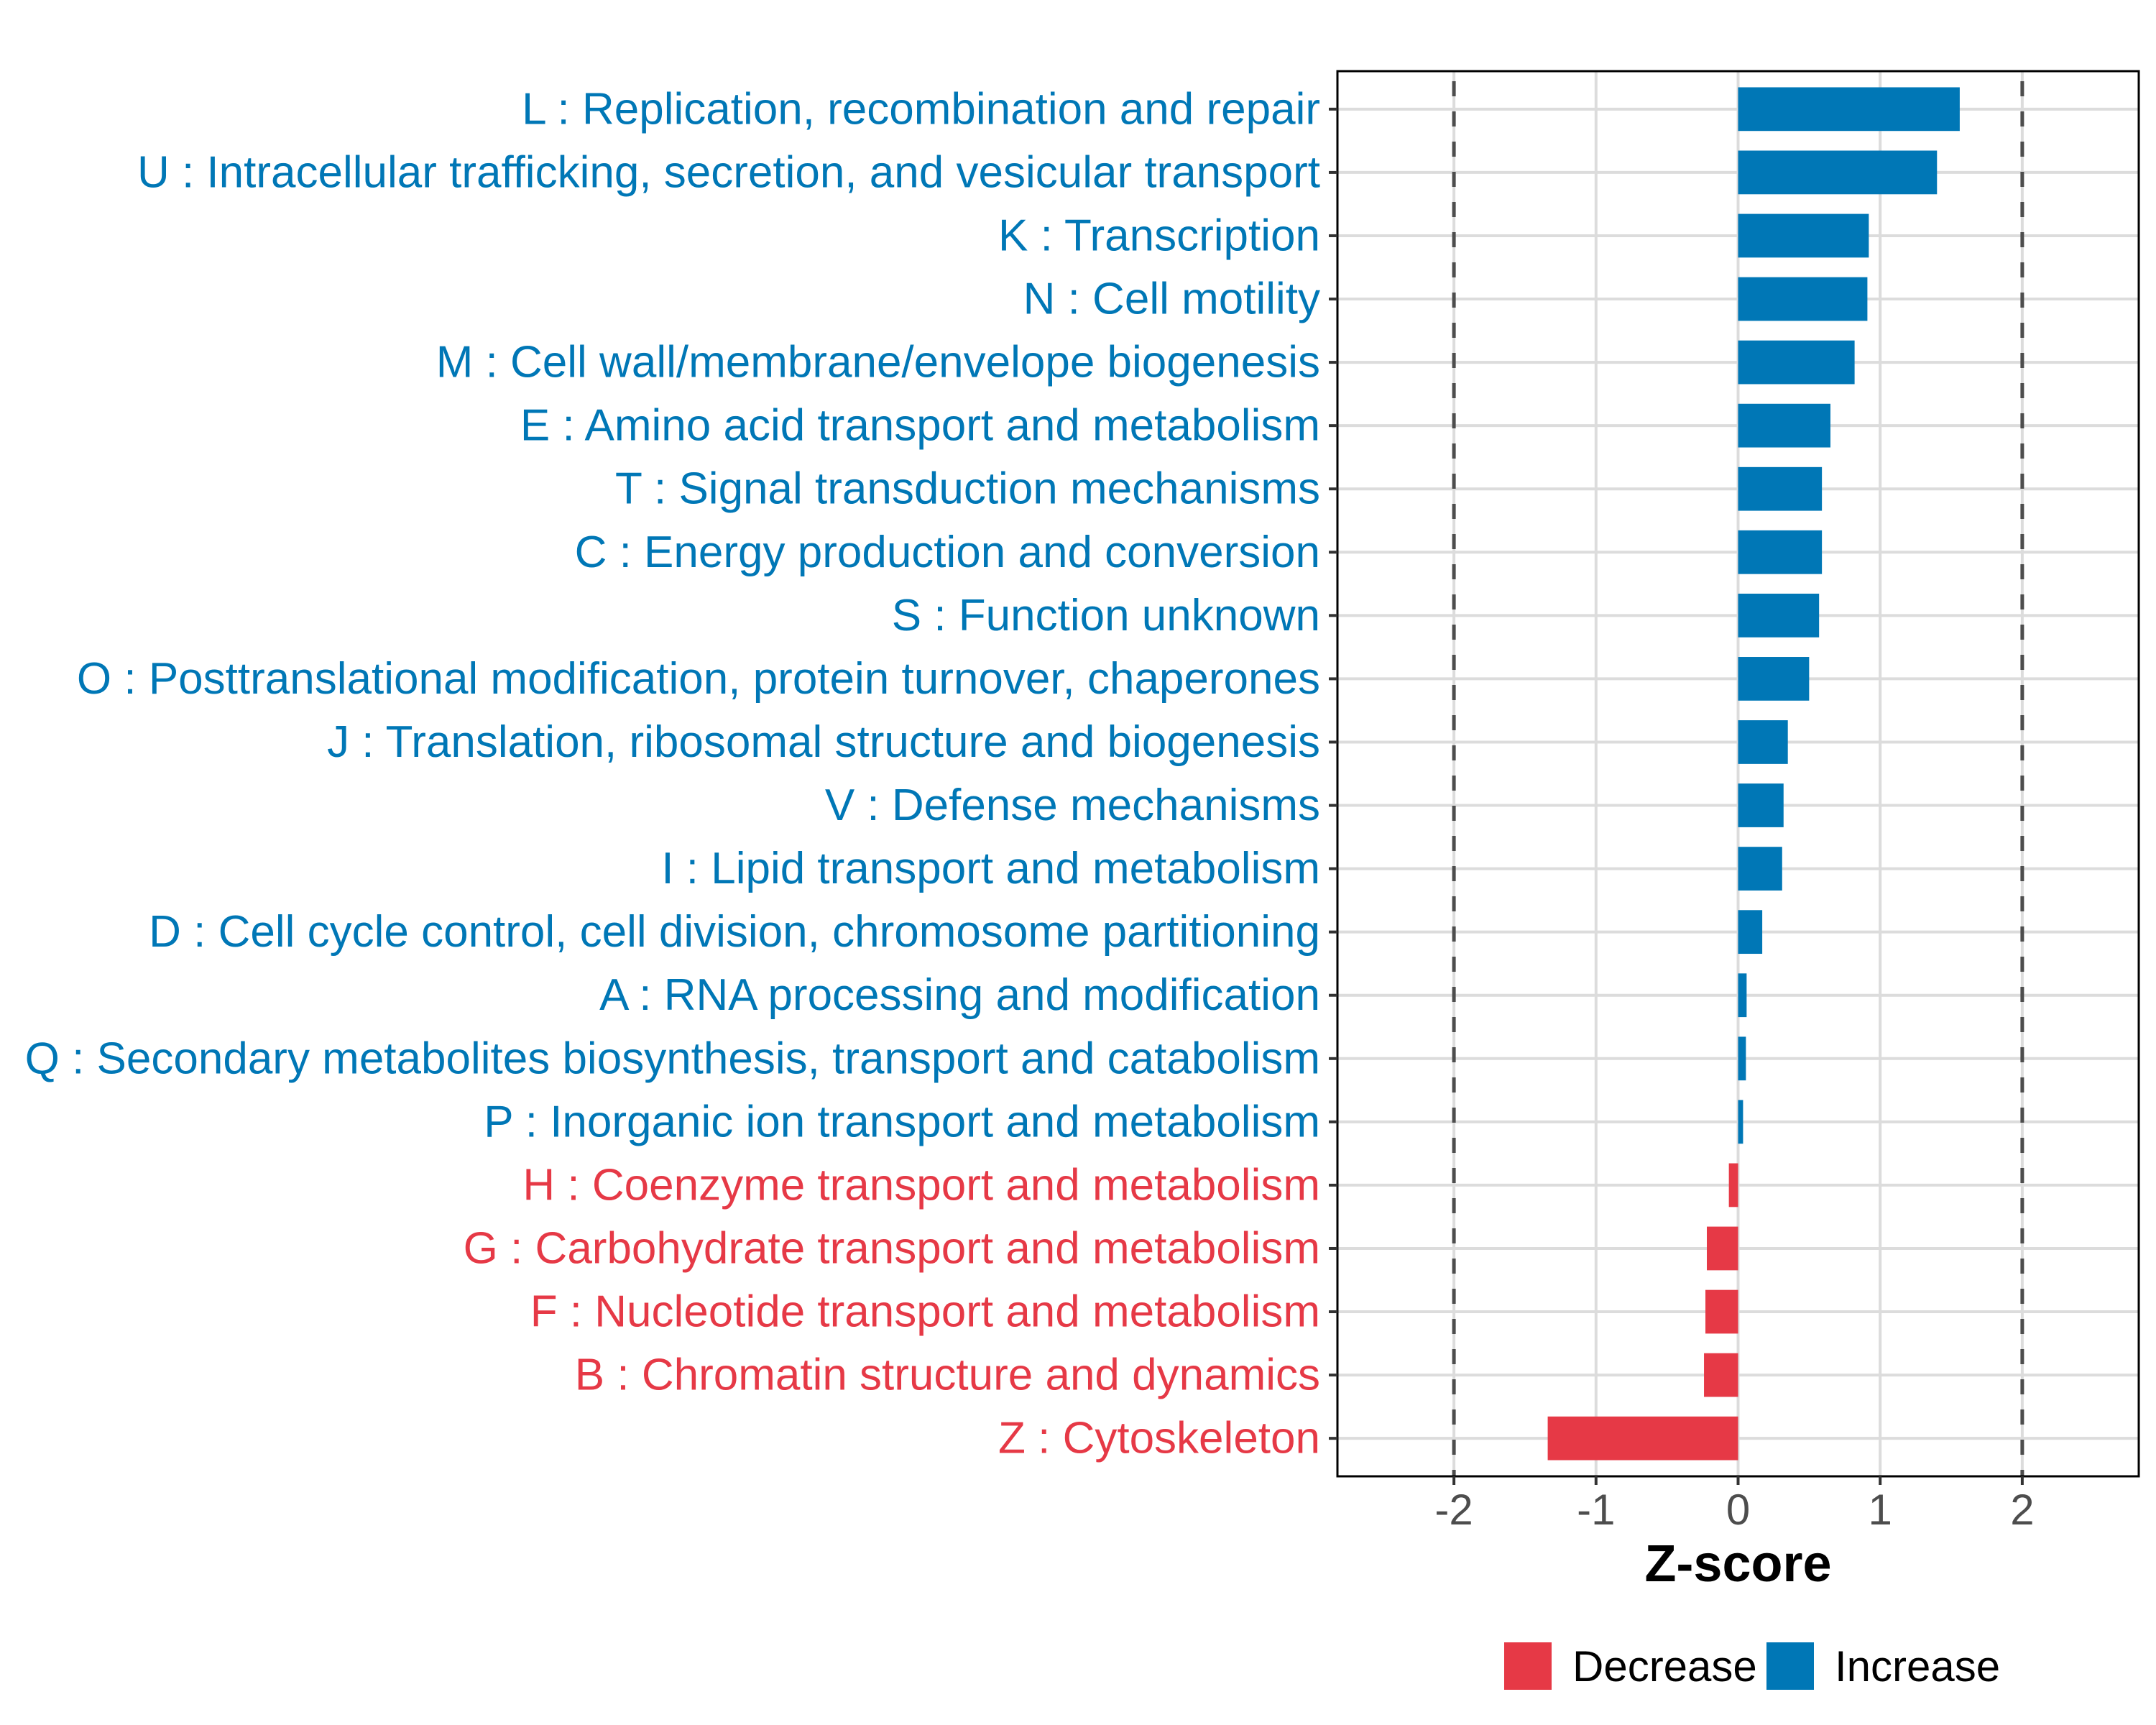 This screenshot has height=1725, width=2156. Describe the element at coordinates (1453, 1510) in the screenshot. I see `x-tick-label: -2` at that location.